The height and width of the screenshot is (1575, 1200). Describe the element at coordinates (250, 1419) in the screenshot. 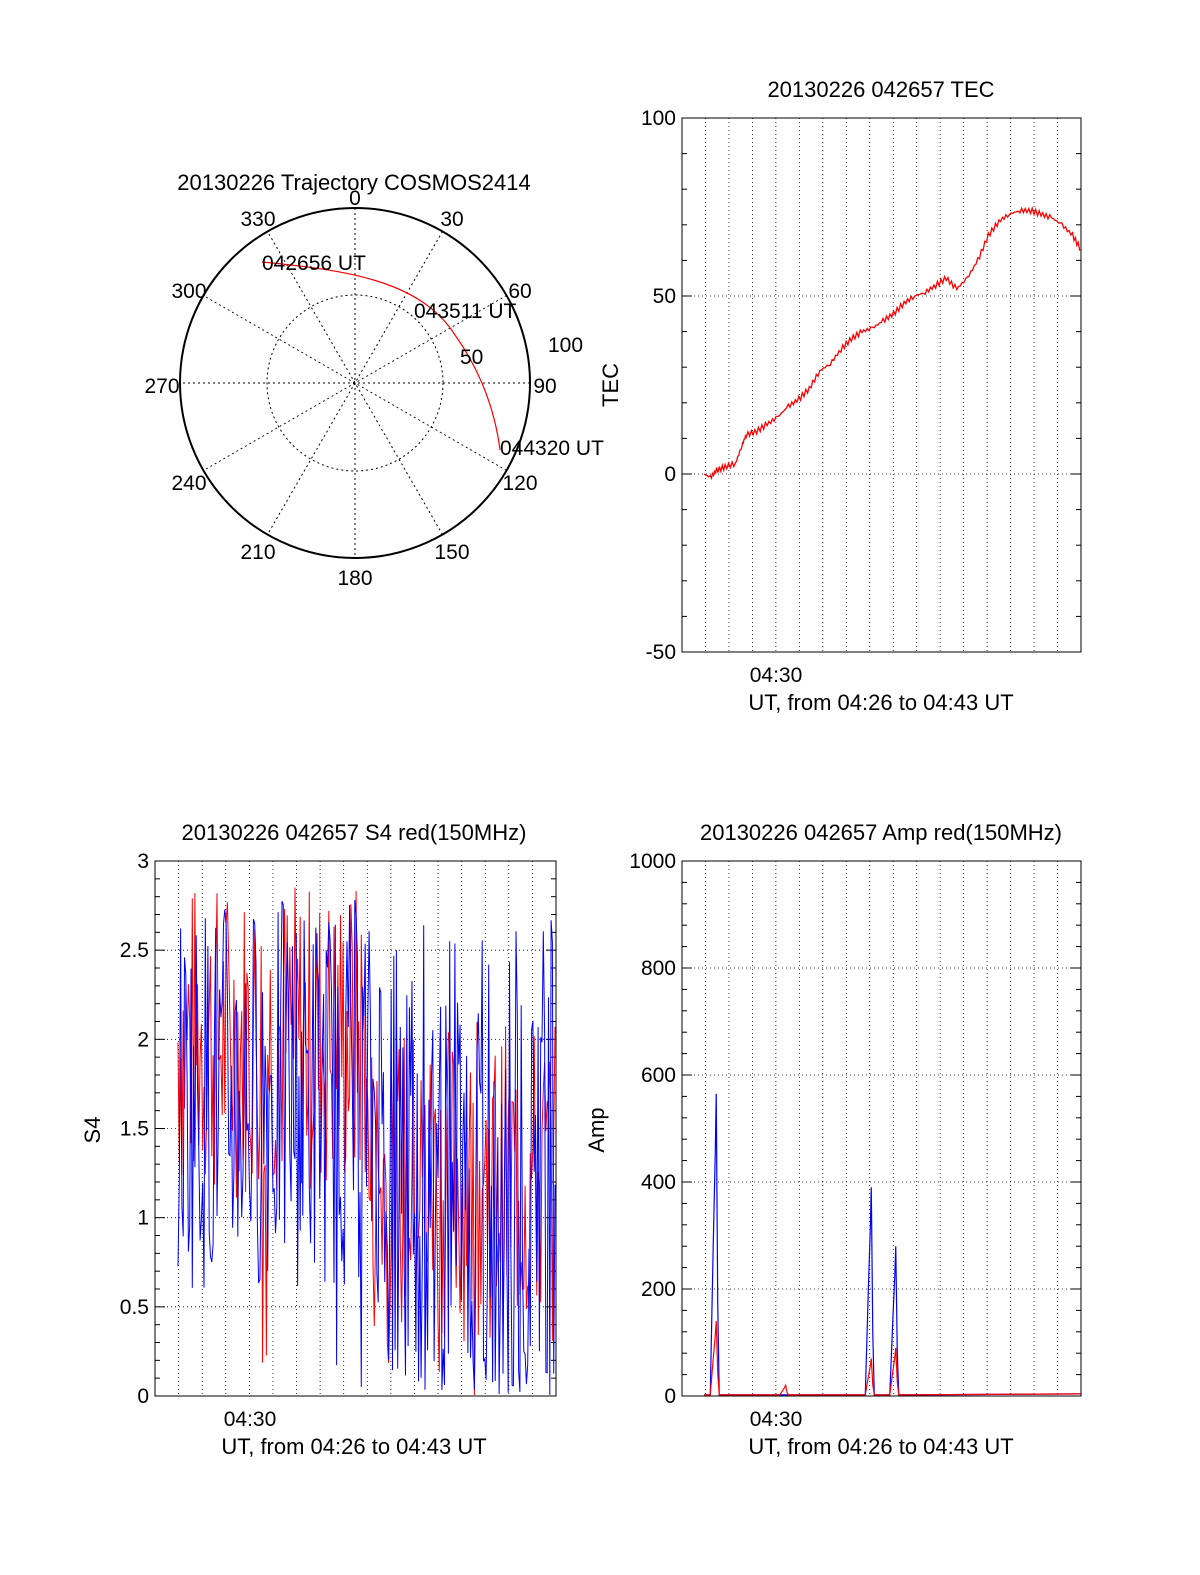

I see `s4-x-tick: 04:30` at that location.